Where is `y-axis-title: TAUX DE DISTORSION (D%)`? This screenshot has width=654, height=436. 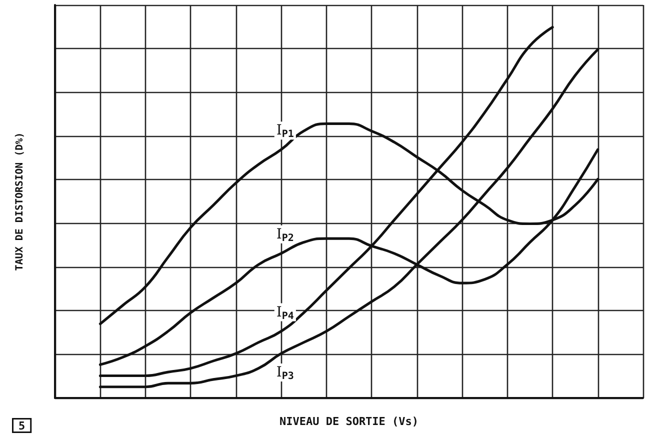 y-axis-title: TAUX DE DISTORSION (D%) is located at coordinates (20, 201).